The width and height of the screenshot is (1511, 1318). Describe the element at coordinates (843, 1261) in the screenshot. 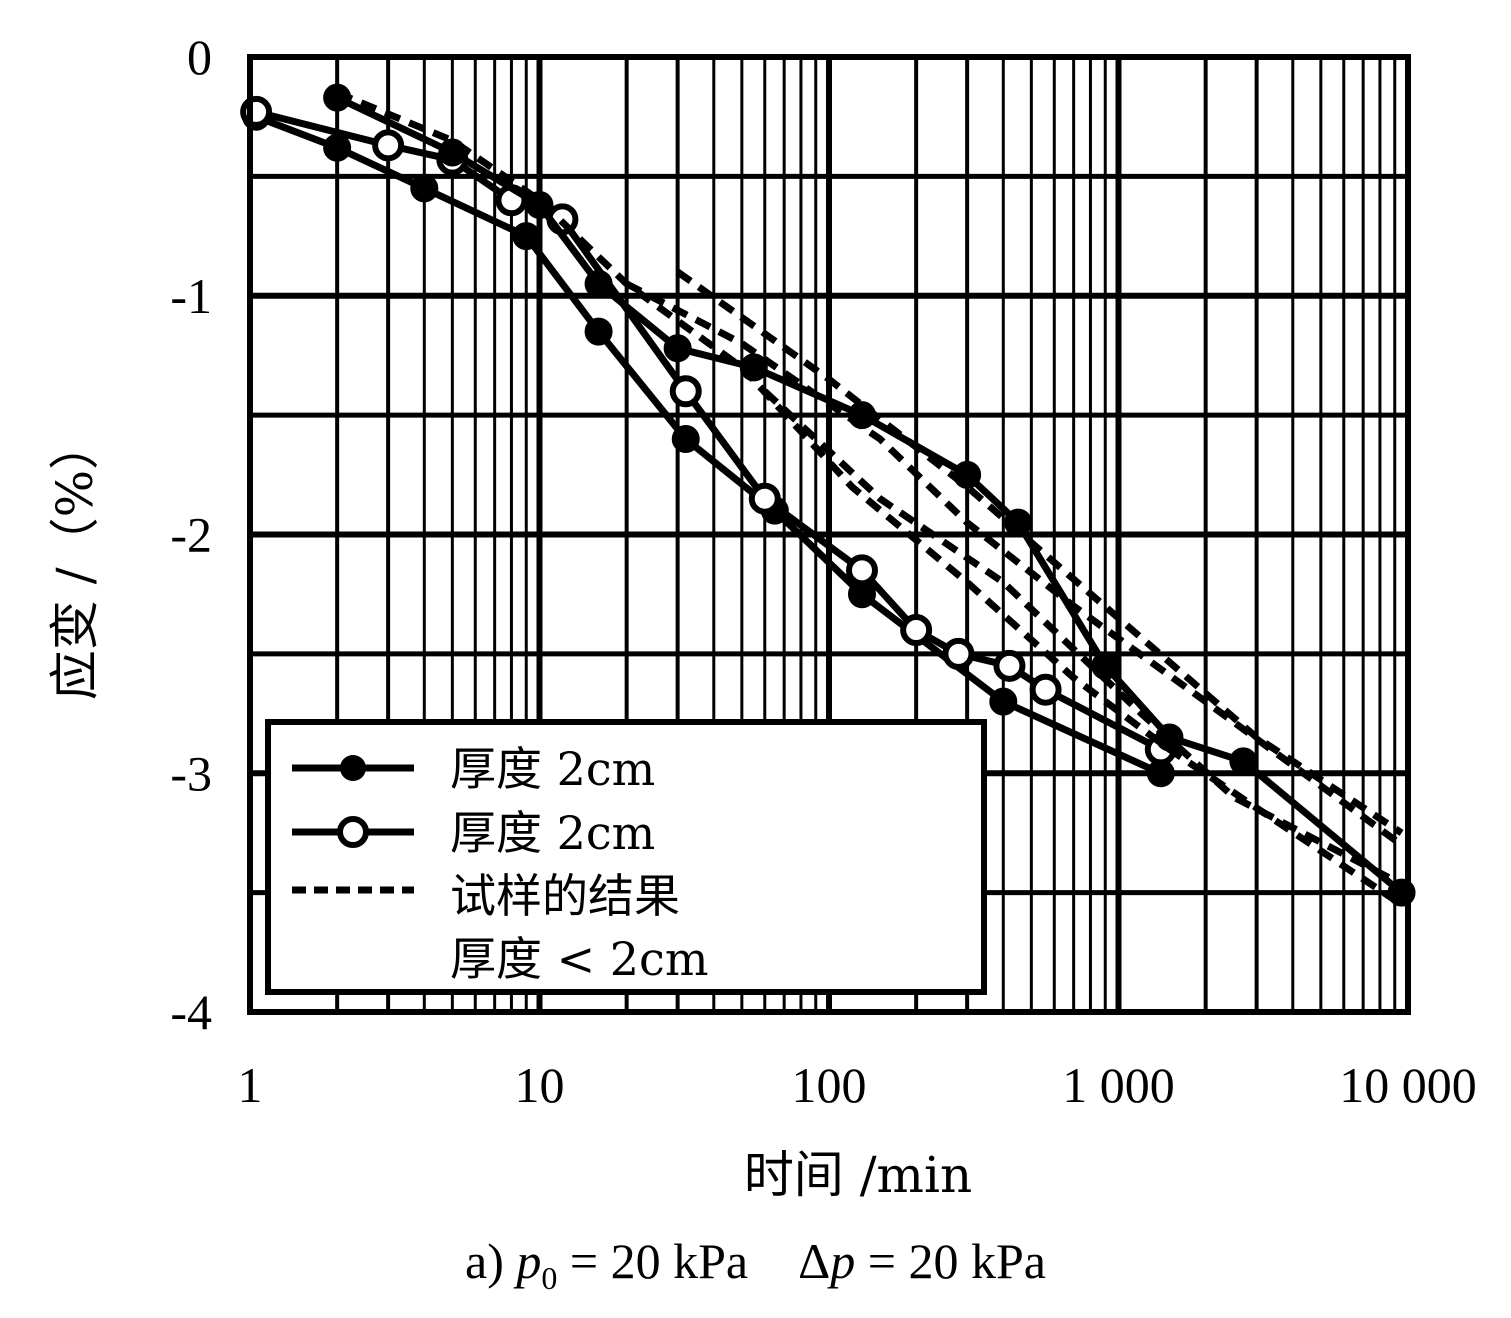

I see `caption-dp-symbol: p` at that location.